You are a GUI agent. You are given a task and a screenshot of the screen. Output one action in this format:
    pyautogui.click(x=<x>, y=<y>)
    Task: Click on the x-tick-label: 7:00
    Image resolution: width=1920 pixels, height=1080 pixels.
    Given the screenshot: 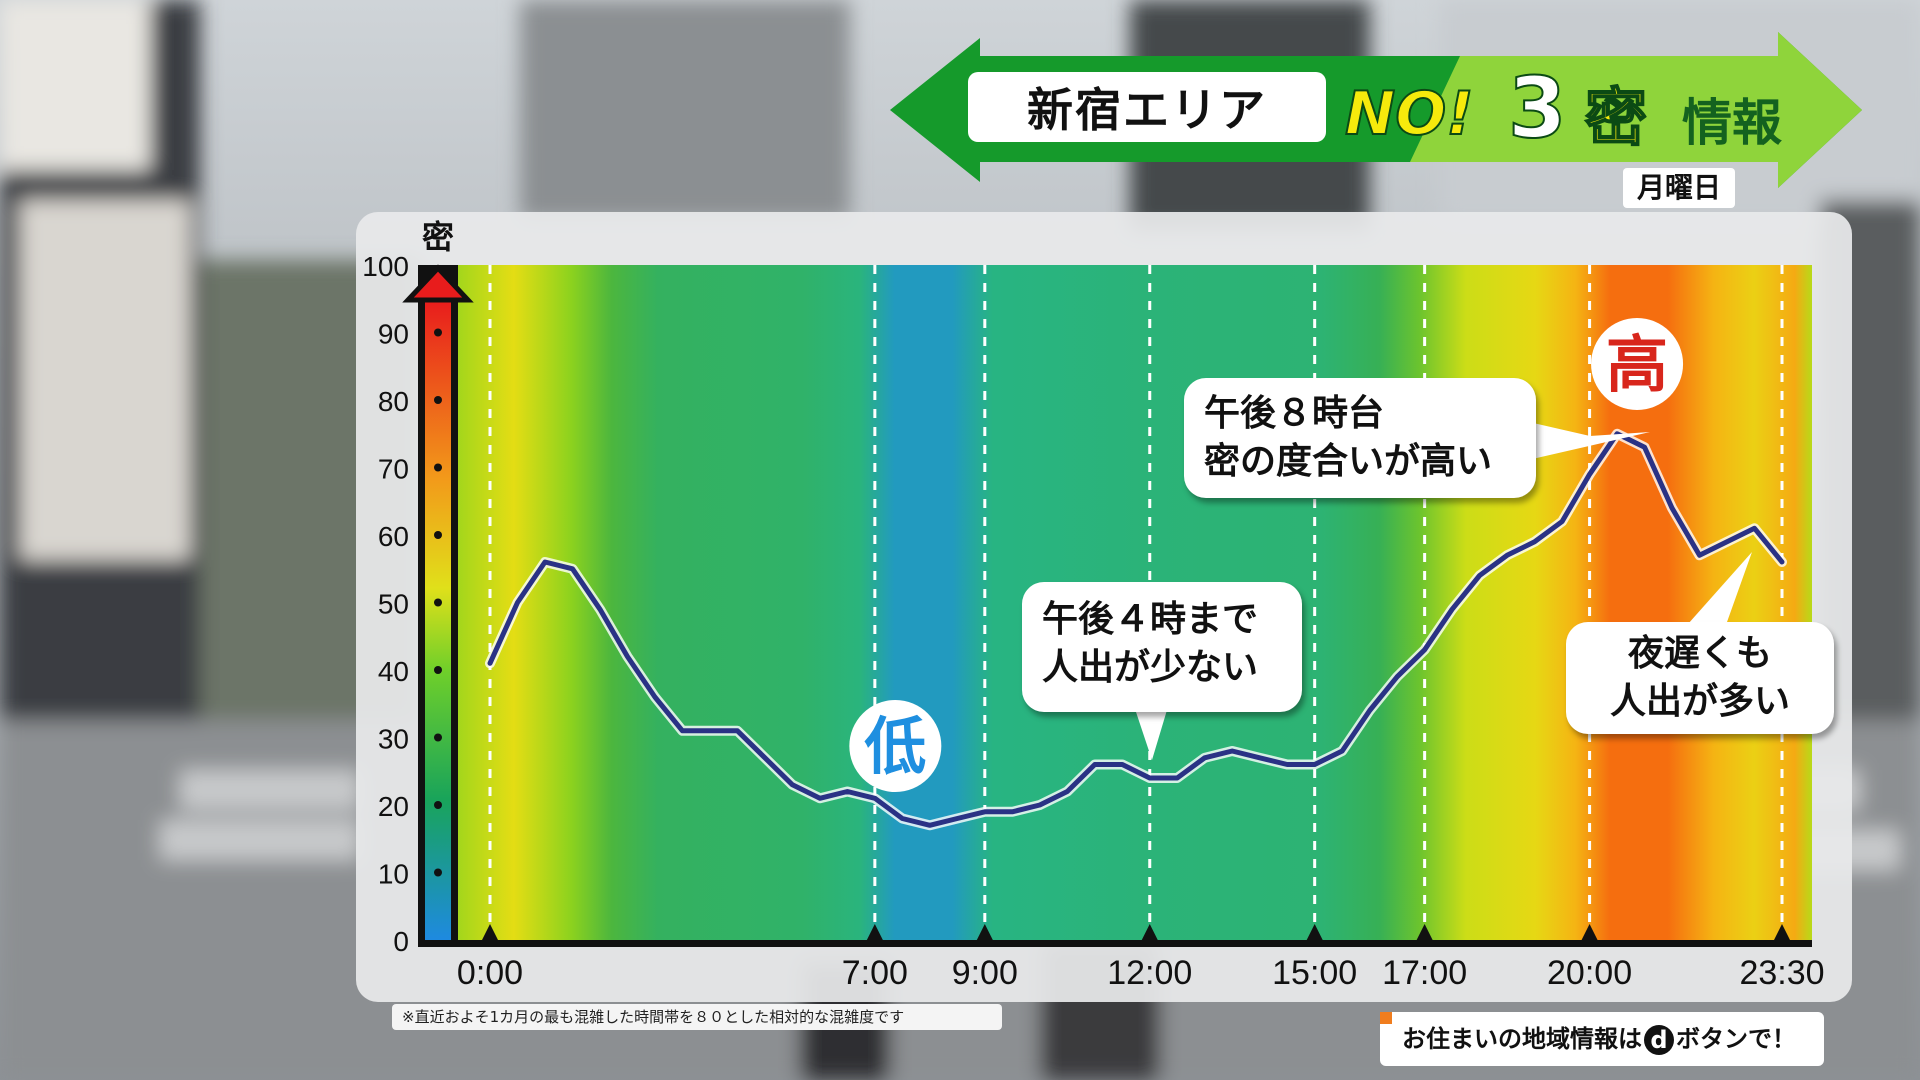 What is the action you would take?
    pyautogui.click(x=875, y=973)
    